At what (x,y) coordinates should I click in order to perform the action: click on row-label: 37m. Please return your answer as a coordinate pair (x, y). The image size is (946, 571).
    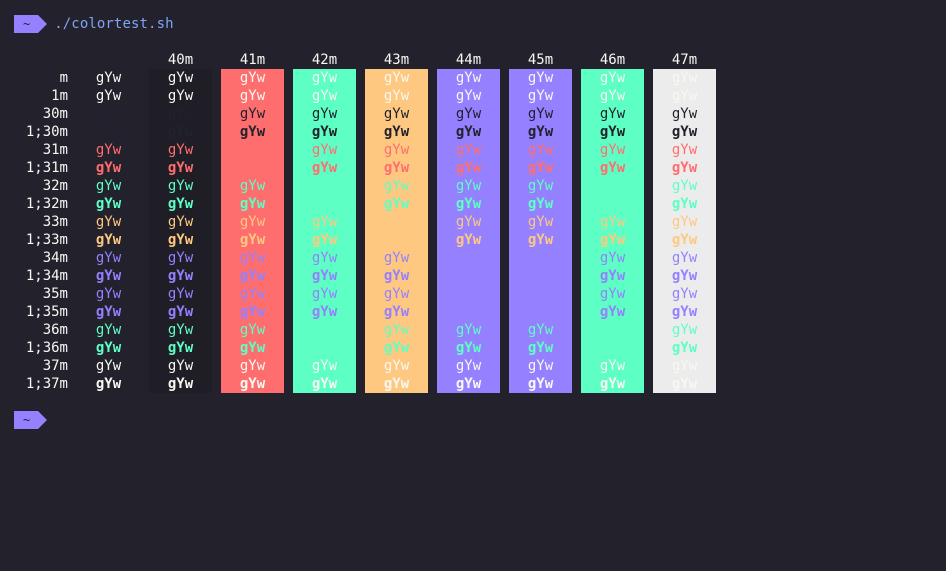
    Looking at the image, I should click on (55, 366).